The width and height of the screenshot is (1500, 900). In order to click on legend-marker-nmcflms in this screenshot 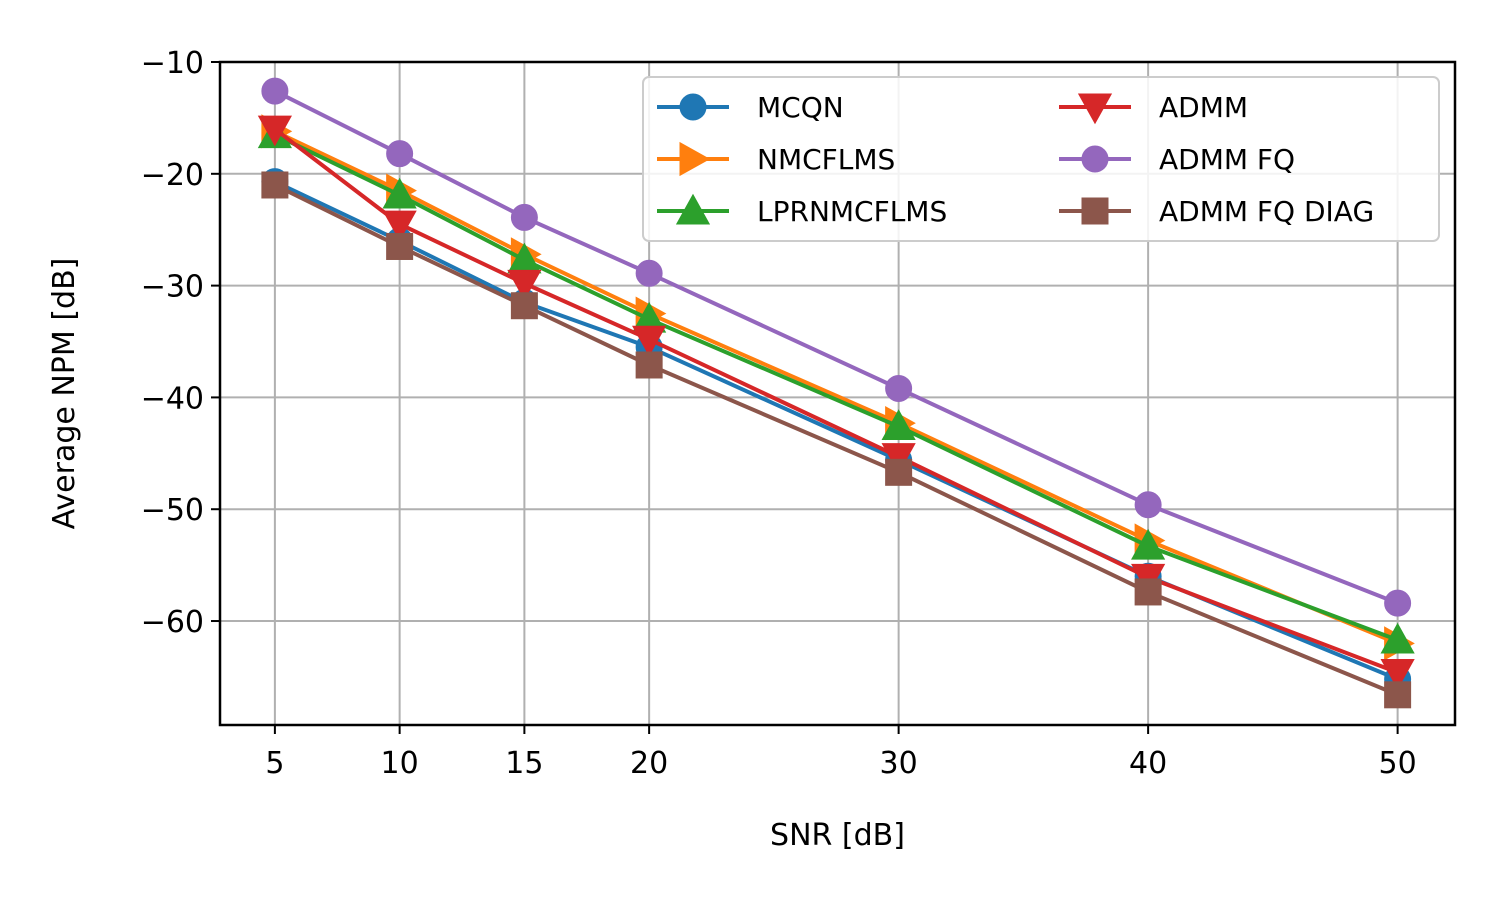, I will do `click(695, 159)`.